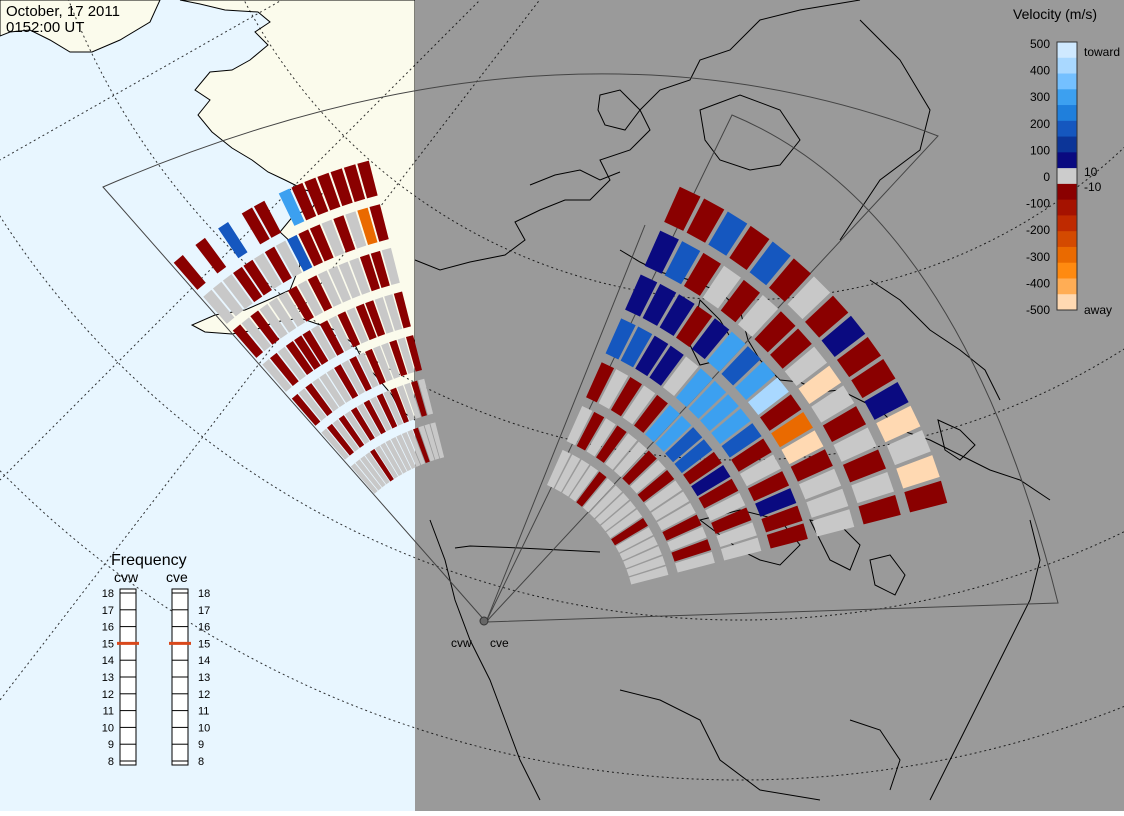 The width and height of the screenshot is (1124, 816). I want to click on colorbar-tick-label: -300, so click(1038, 257).